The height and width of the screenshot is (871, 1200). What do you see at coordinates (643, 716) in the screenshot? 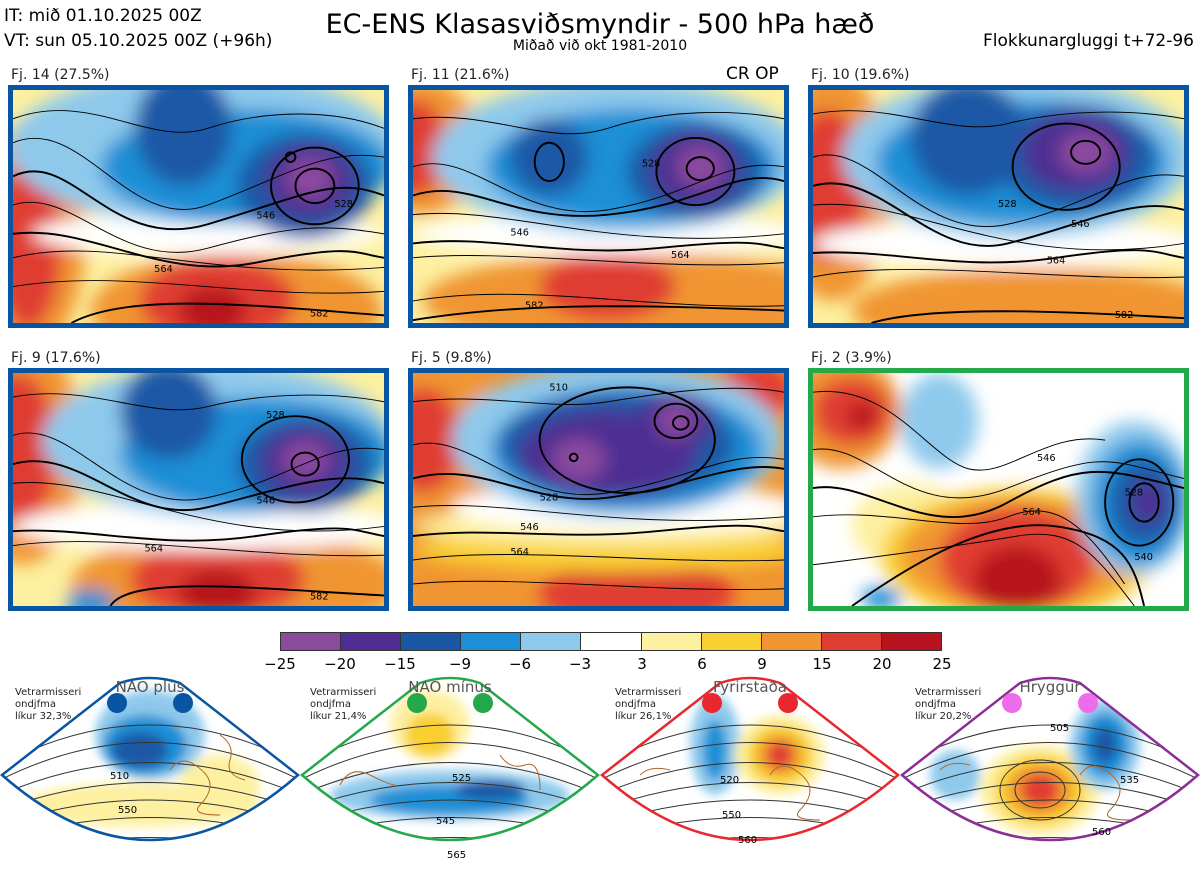
I see `regime-probability: líkur 26,1%` at bounding box center [643, 716].